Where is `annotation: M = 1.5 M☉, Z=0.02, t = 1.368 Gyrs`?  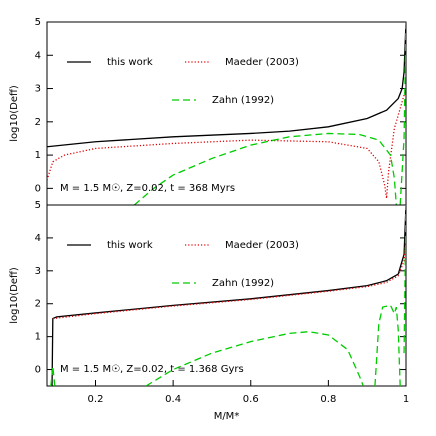 annotation: M = 1.5 M☉, Z=0.02, t = 1.368 Gyrs is located at coordinates (152, 369).